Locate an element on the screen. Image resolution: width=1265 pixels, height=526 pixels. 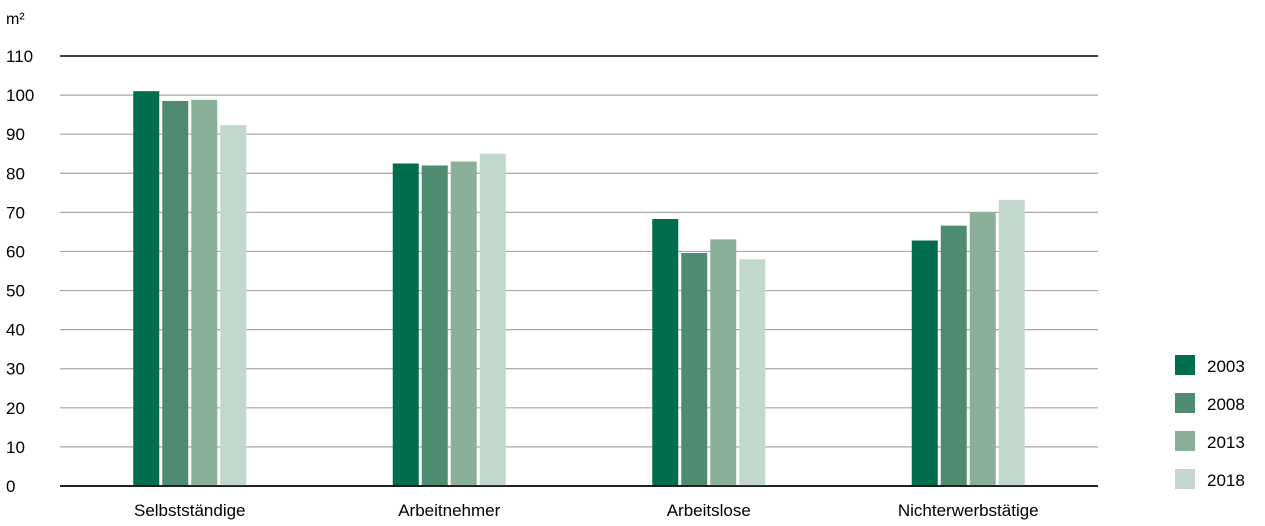
legend-label: 2003 is located at coordinates (1226, 366).